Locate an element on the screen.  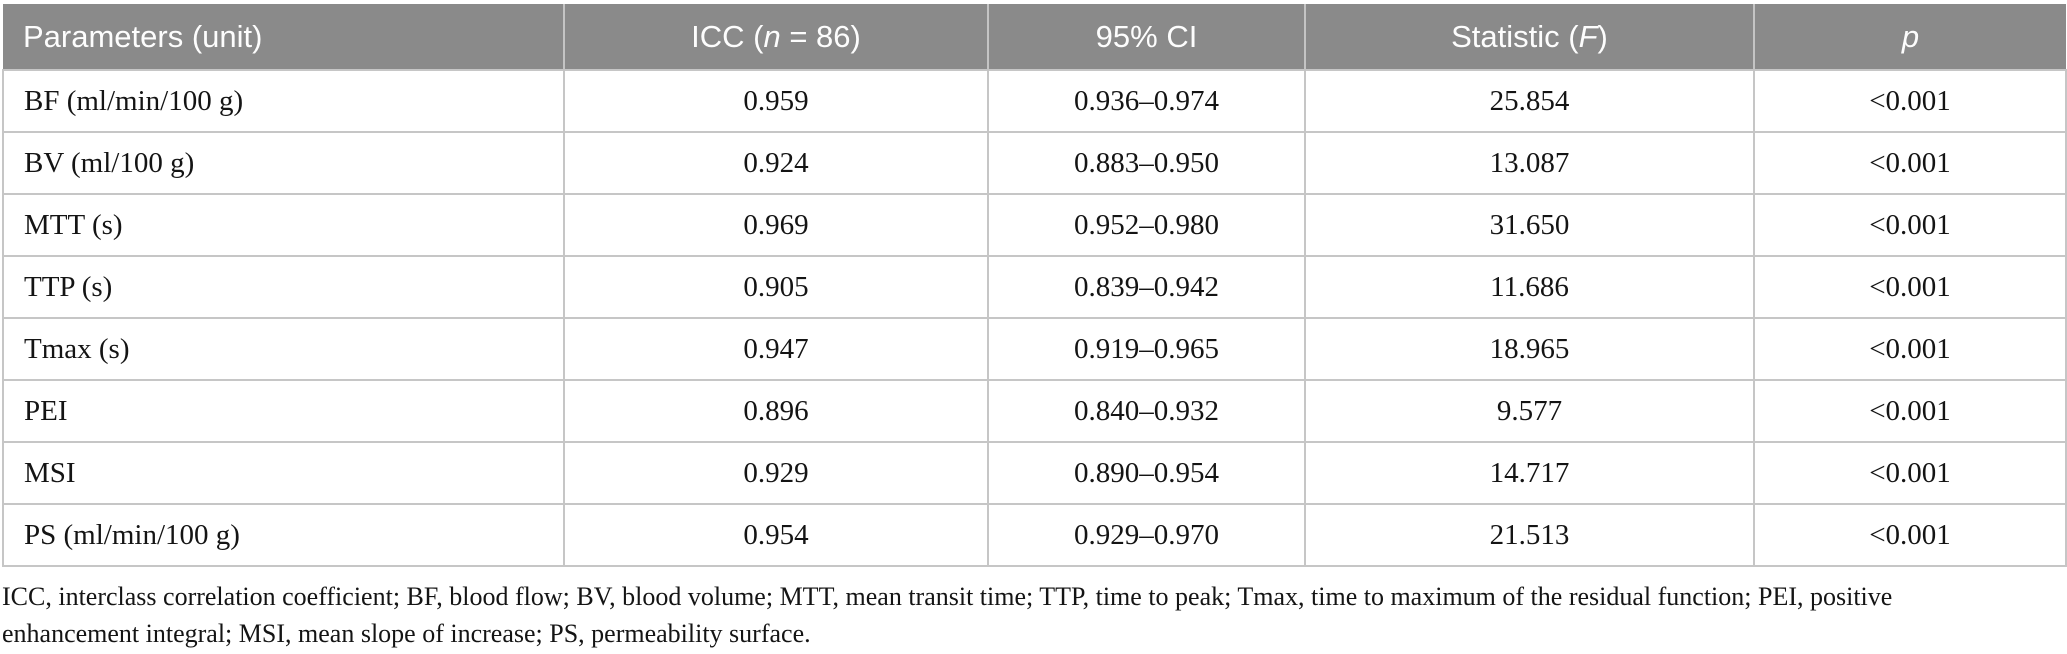
statistic-cell: 31.650 is located at coordinates (1529, 225).